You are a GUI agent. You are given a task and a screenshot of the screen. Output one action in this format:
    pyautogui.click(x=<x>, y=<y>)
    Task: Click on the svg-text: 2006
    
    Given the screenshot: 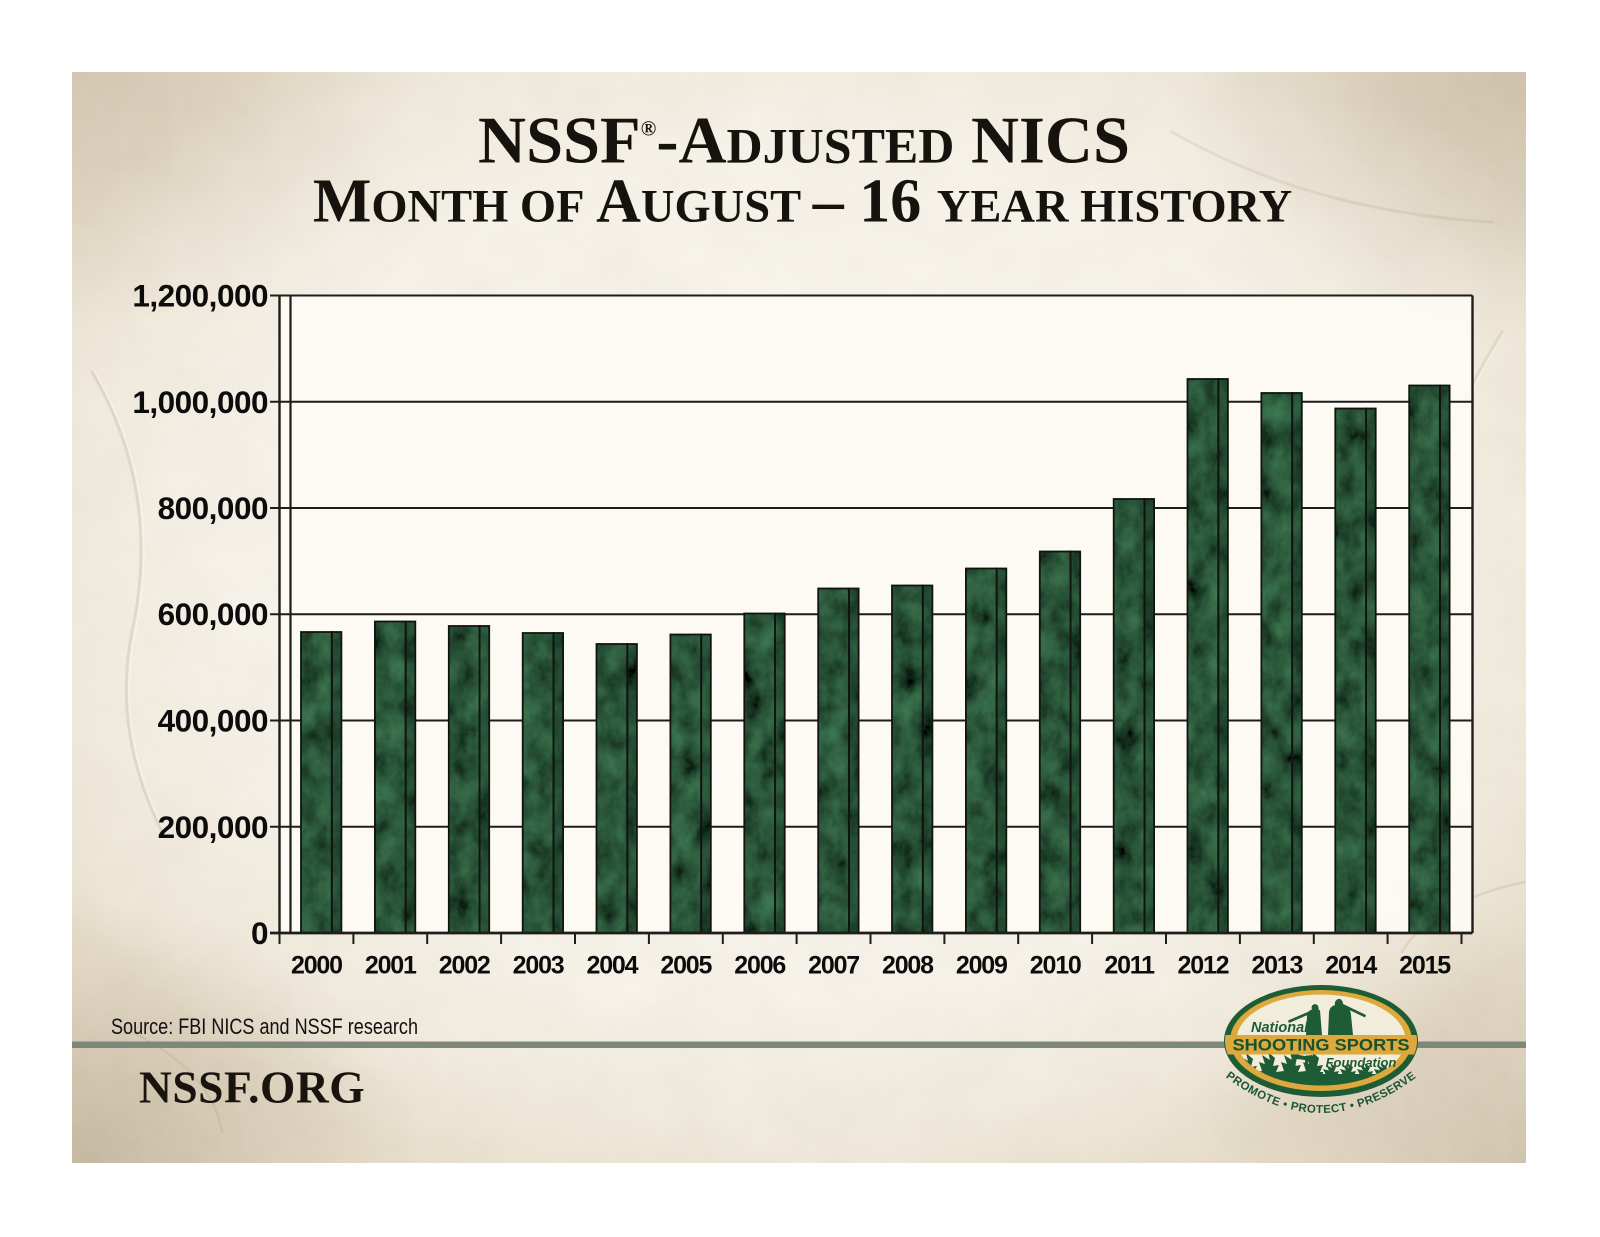 What is the action you would take?
    pyautogui.click(x=759, y=966)
    